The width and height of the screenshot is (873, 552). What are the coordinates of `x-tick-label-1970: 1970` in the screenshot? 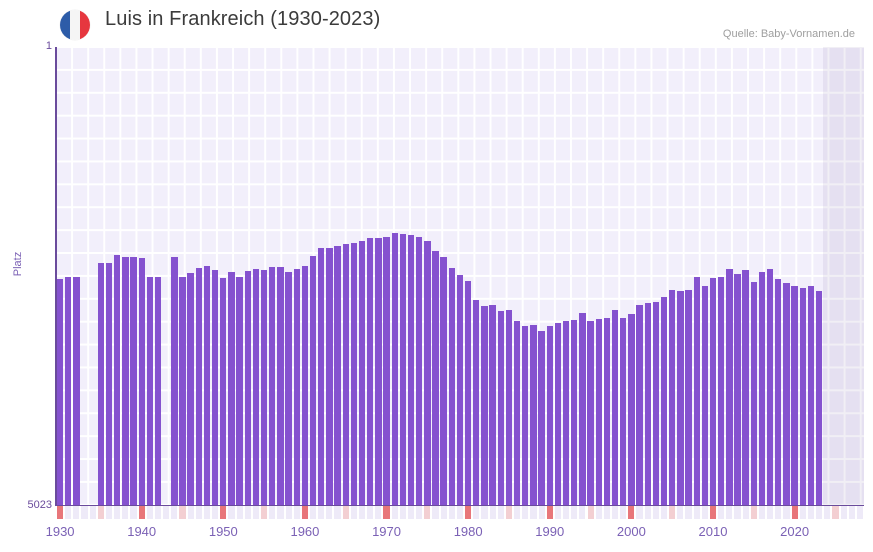 It's located at (386, 531).